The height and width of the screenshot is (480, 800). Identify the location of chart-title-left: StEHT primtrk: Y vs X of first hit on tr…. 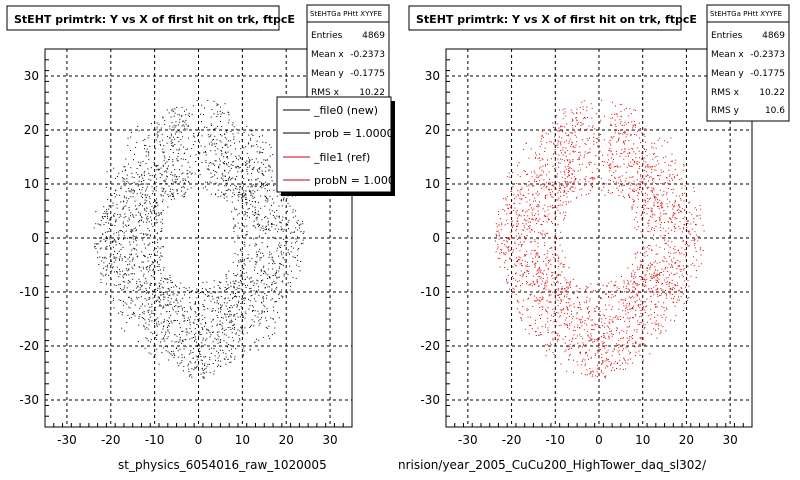
(154, 19).